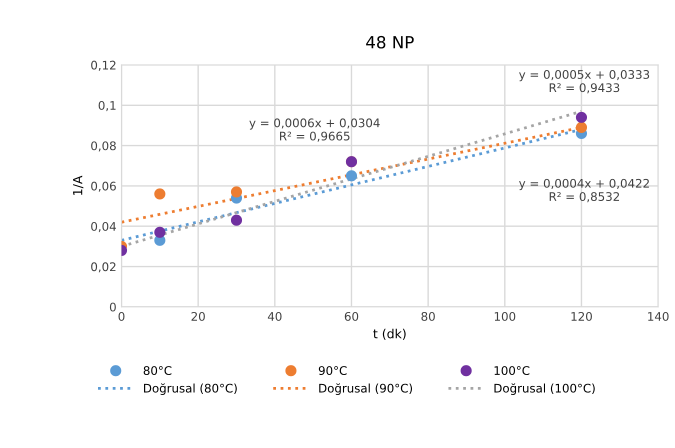  What do you see at coordinates (512, 371) in the screenshot?
I see `legend-label: 100°C` at bounding box center [512, 371].